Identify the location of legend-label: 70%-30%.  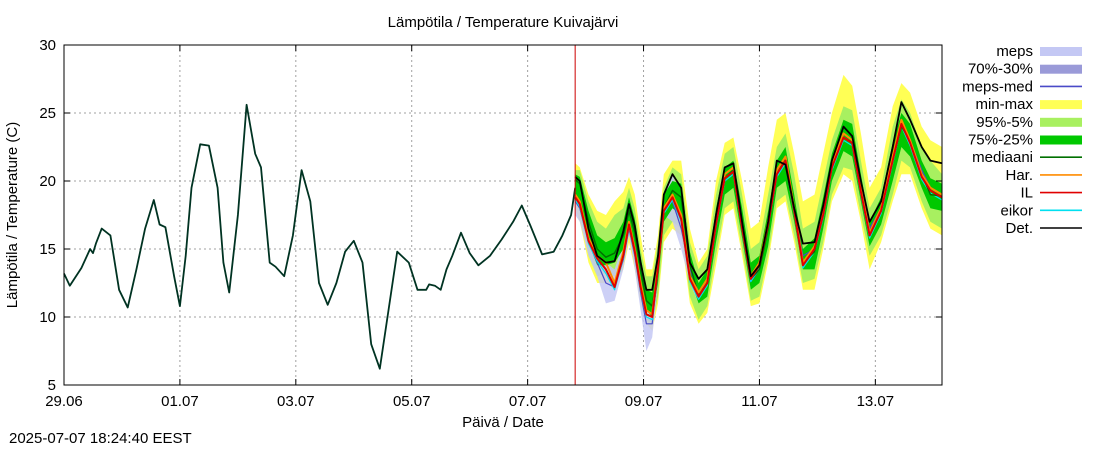
(1000, 69).